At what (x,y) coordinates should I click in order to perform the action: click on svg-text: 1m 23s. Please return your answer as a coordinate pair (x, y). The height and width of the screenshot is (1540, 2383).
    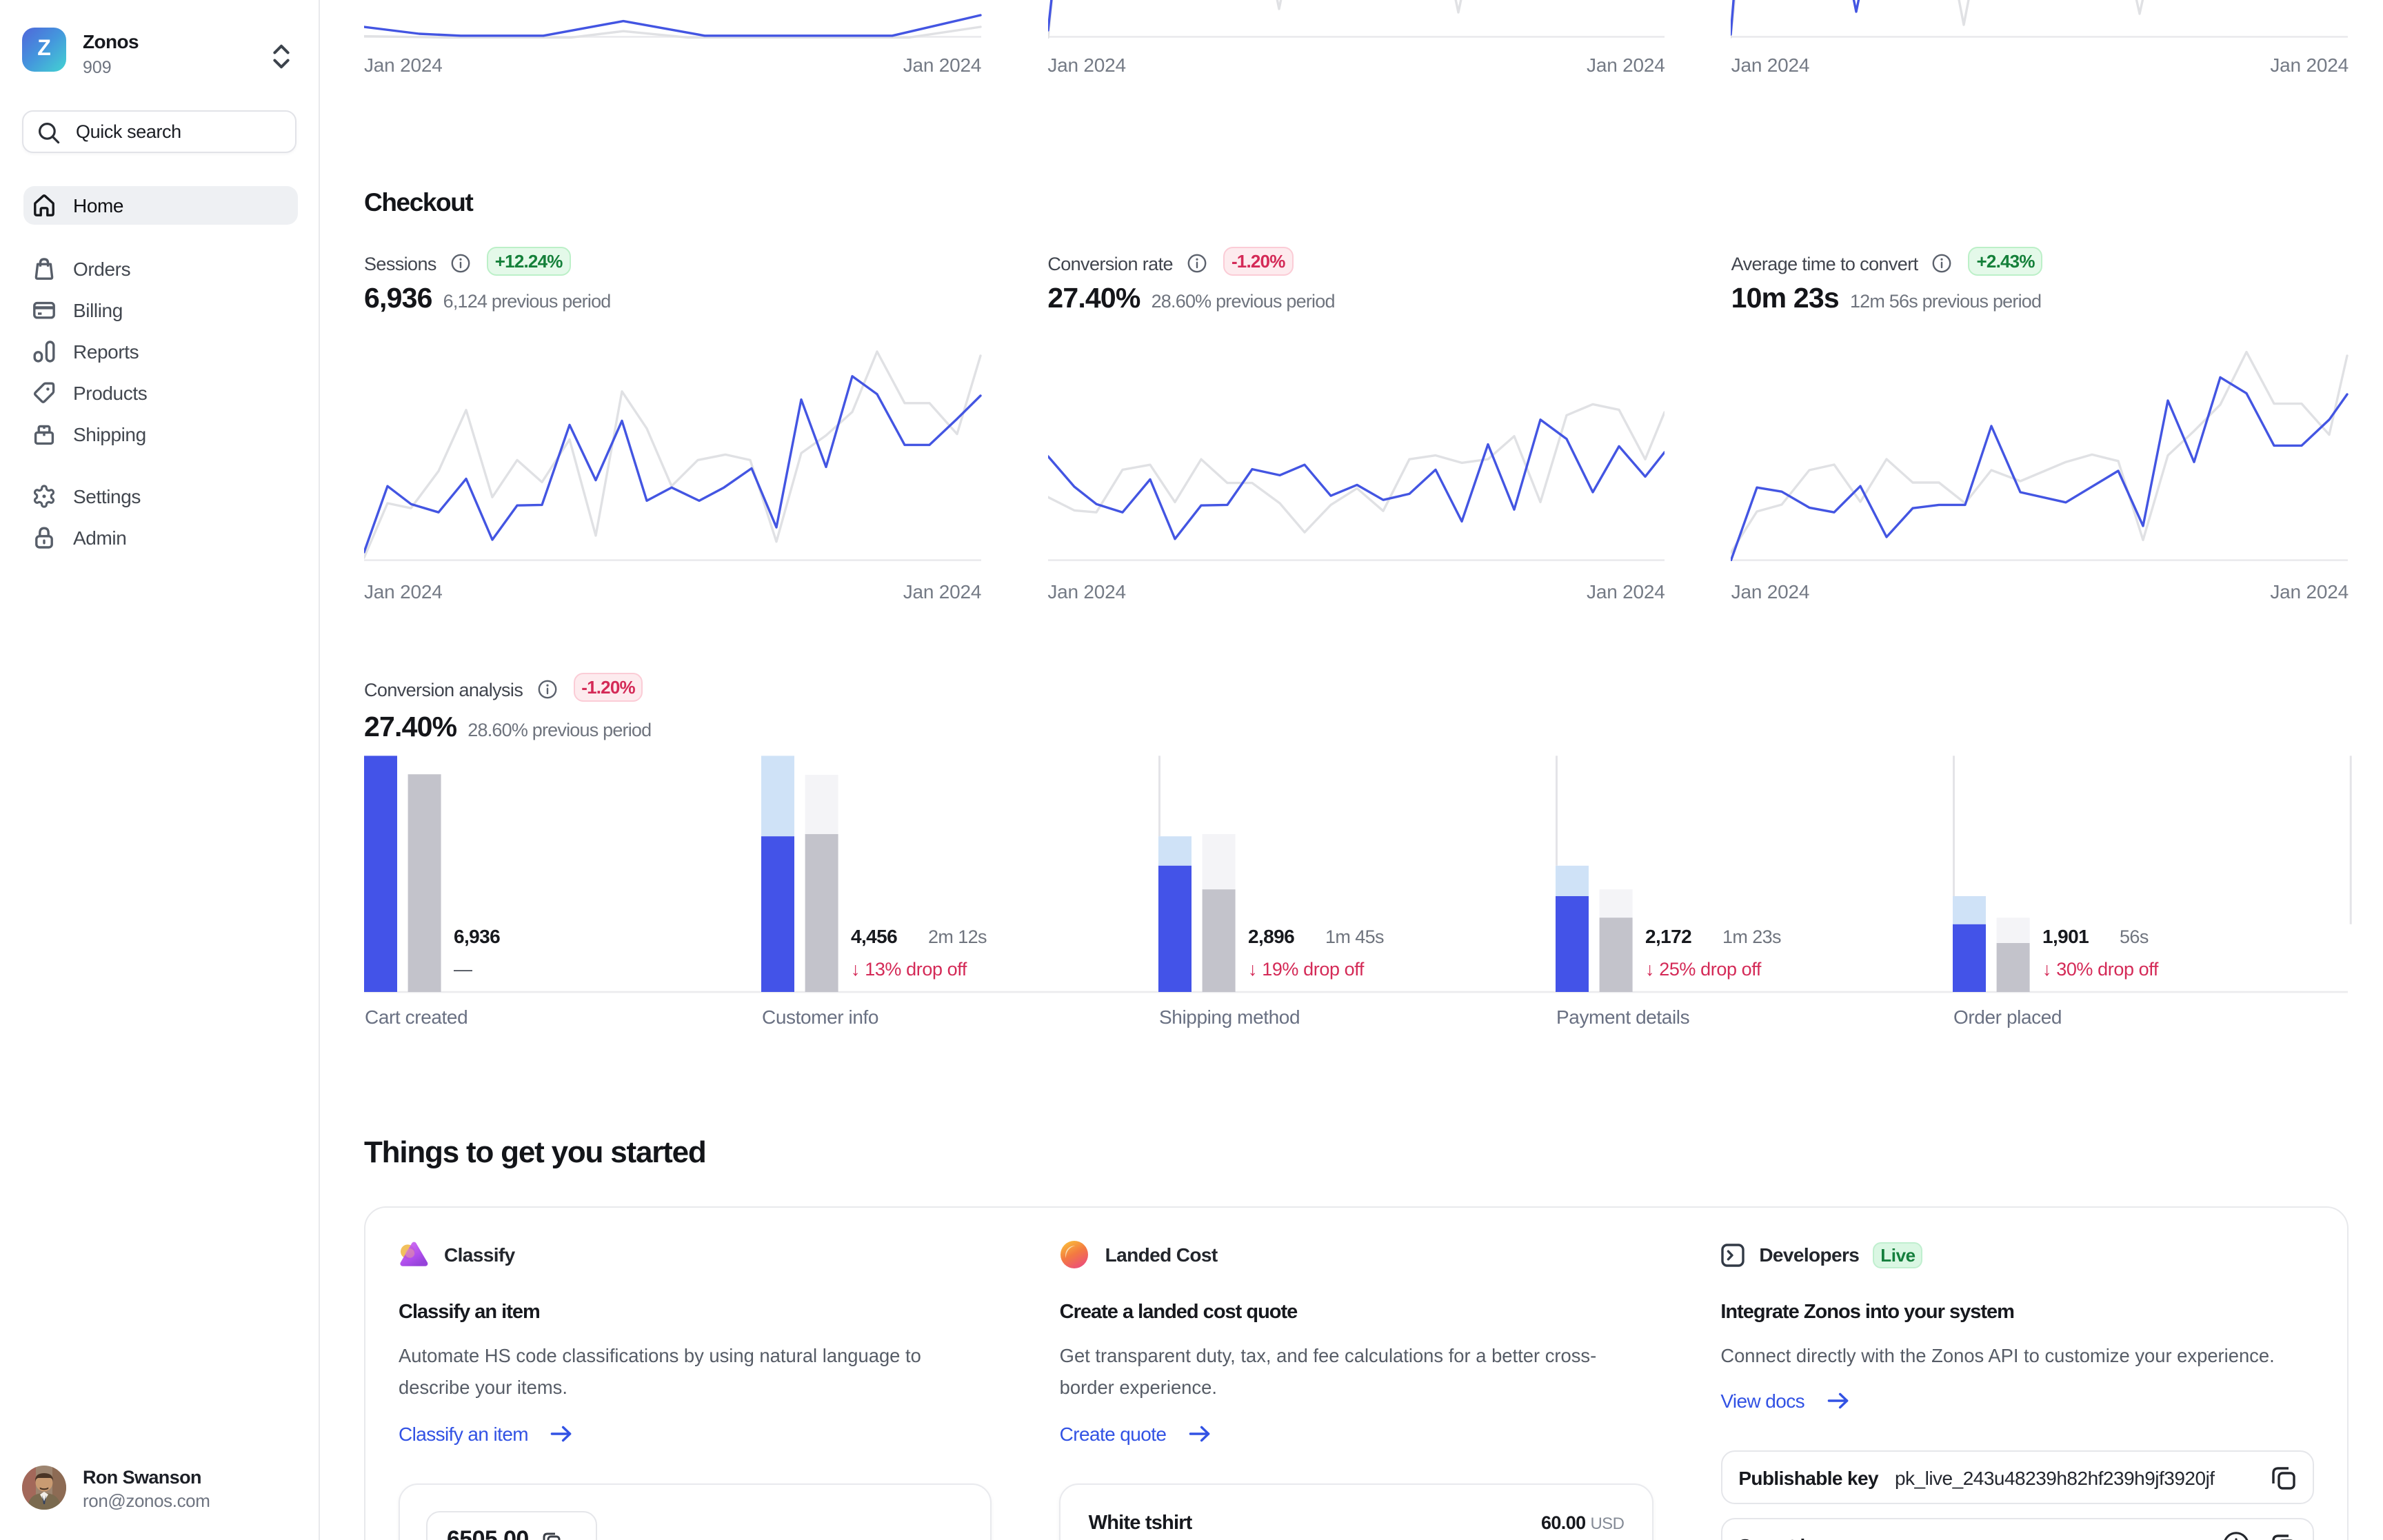
    Looking at the image, I should click on (1751, 937).